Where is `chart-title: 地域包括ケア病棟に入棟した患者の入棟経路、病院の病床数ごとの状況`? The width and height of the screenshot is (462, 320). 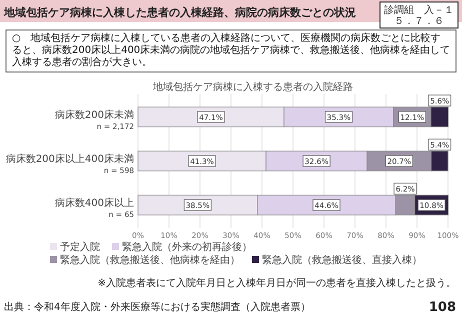
chart-title: 地域包括ケア病棟に入棟した患者の入棟経路、病院の病床数ごとの状況 is located at coordinates (179, 12).